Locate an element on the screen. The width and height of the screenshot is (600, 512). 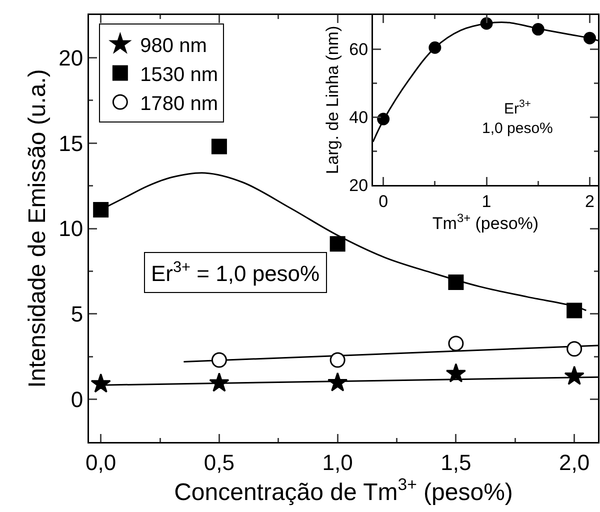
y-axis-title: Intensidade de Emissão (u.a.) is located at coordinates (37, 228).